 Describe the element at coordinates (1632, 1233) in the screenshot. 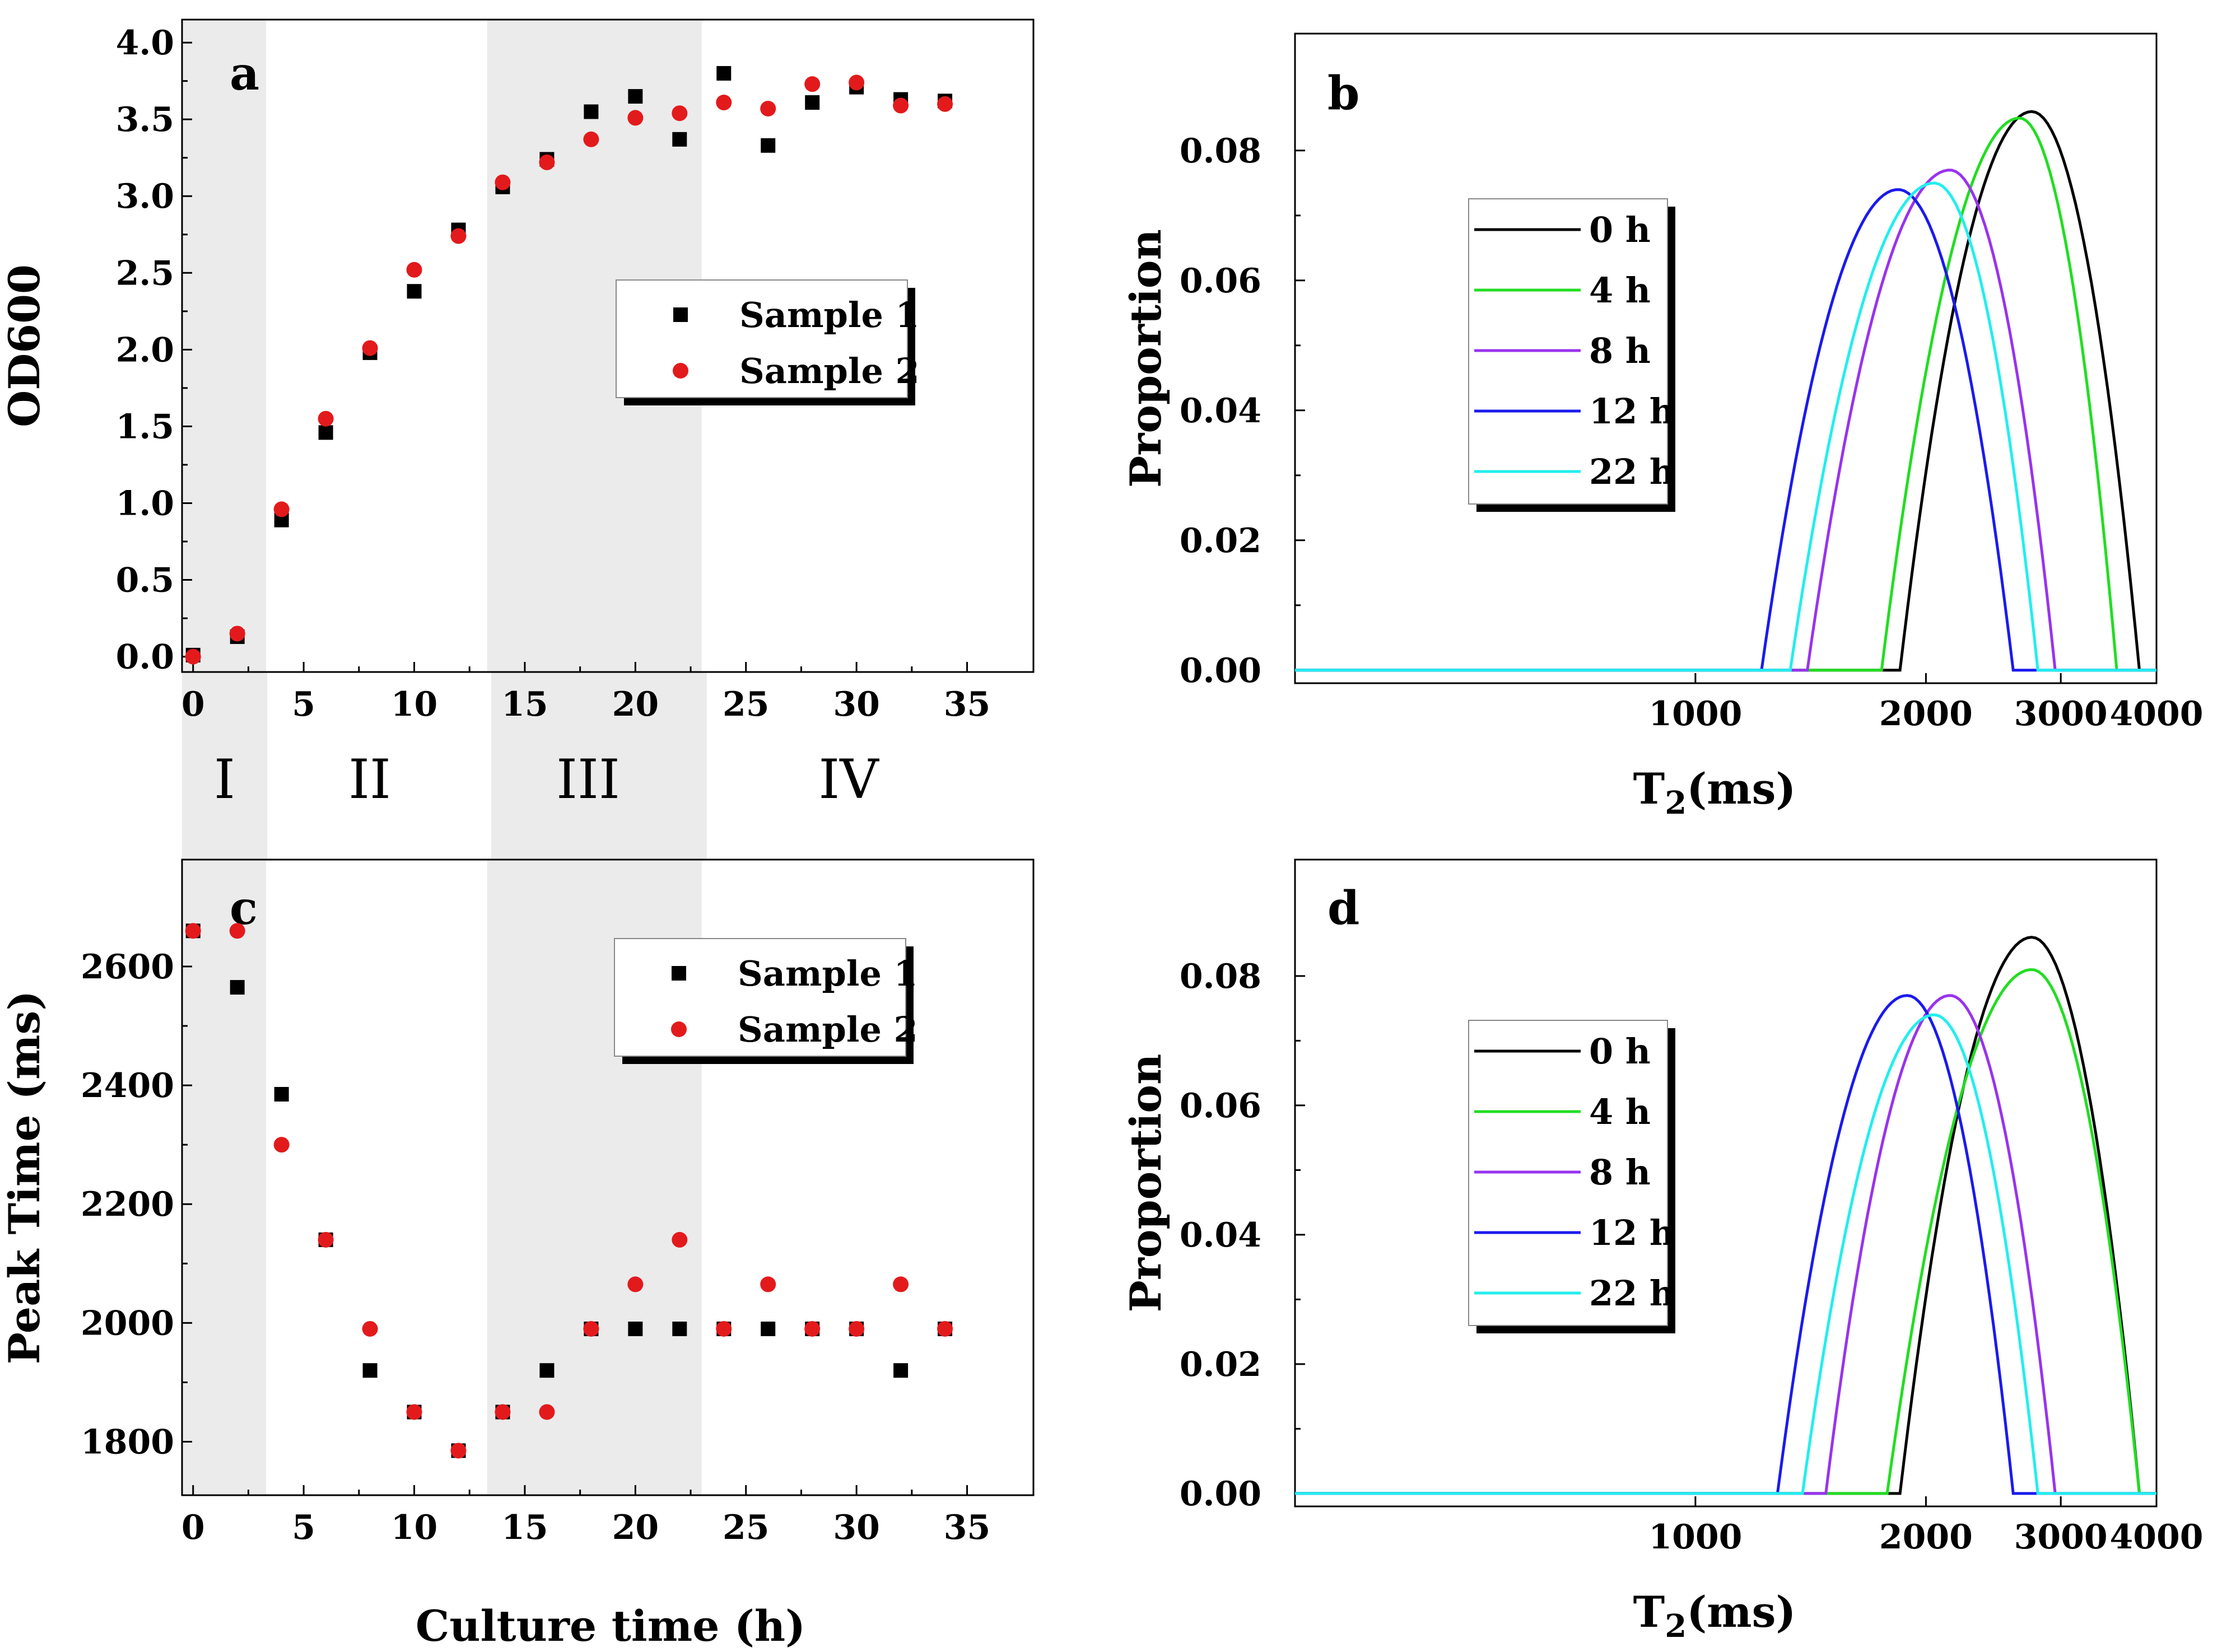

I see `legend-label-12h: 12 h` at that location.